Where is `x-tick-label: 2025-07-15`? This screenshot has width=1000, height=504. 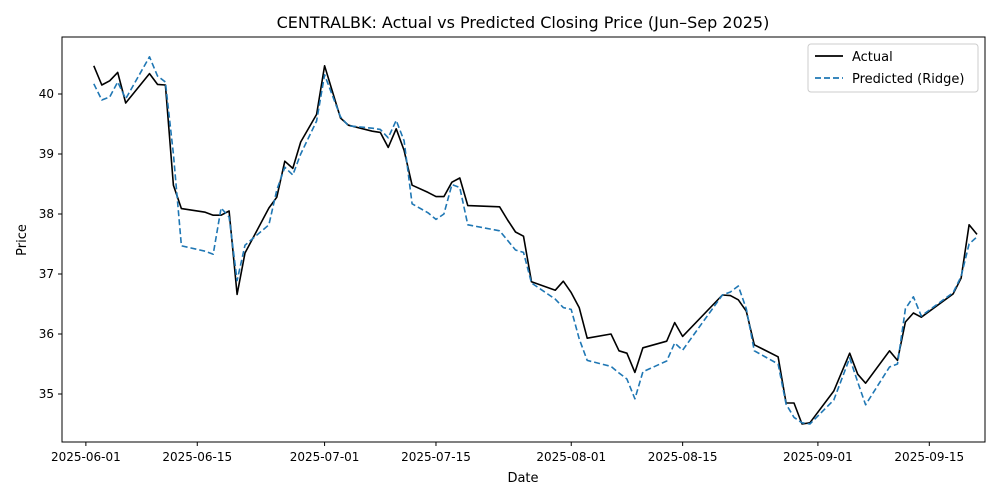
x-tick-label: 2025-07-15 is located at coordinates (436, 457).